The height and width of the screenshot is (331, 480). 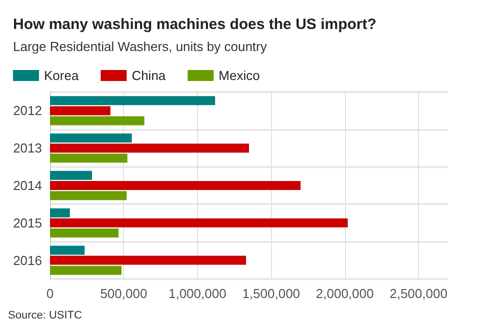 What do you see at coordinates (50, 293) in the screenshot?
I see `x-tick-label: 0` at bounding box center [50, 293].